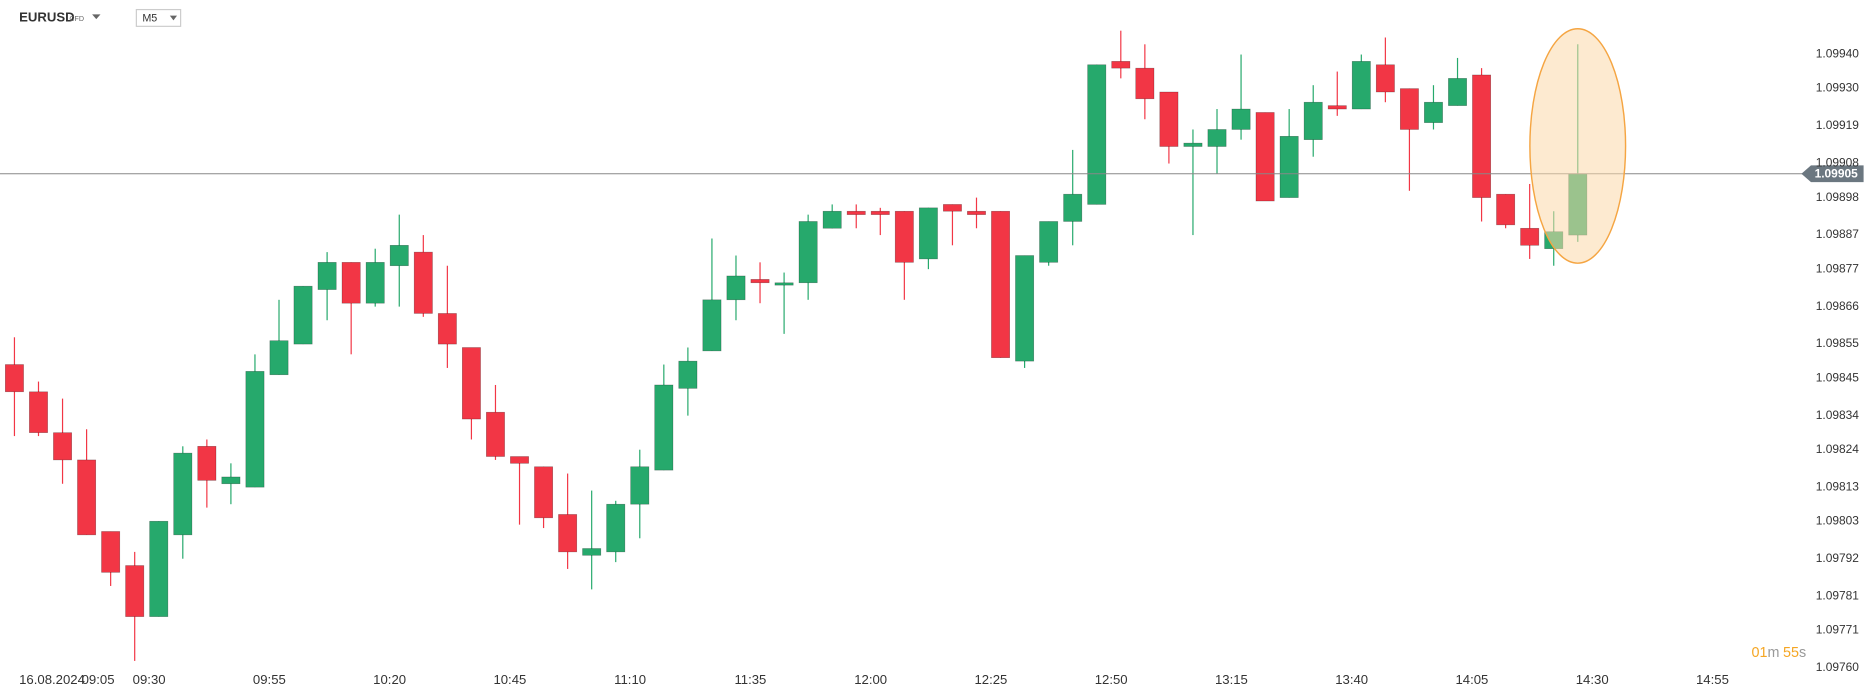 The image size is (1866, 695). What do you see at coordinates (1838, 486) in the screenshot?
I see `y-tick-label: 1.09813` at bounding box center [1838, 486].